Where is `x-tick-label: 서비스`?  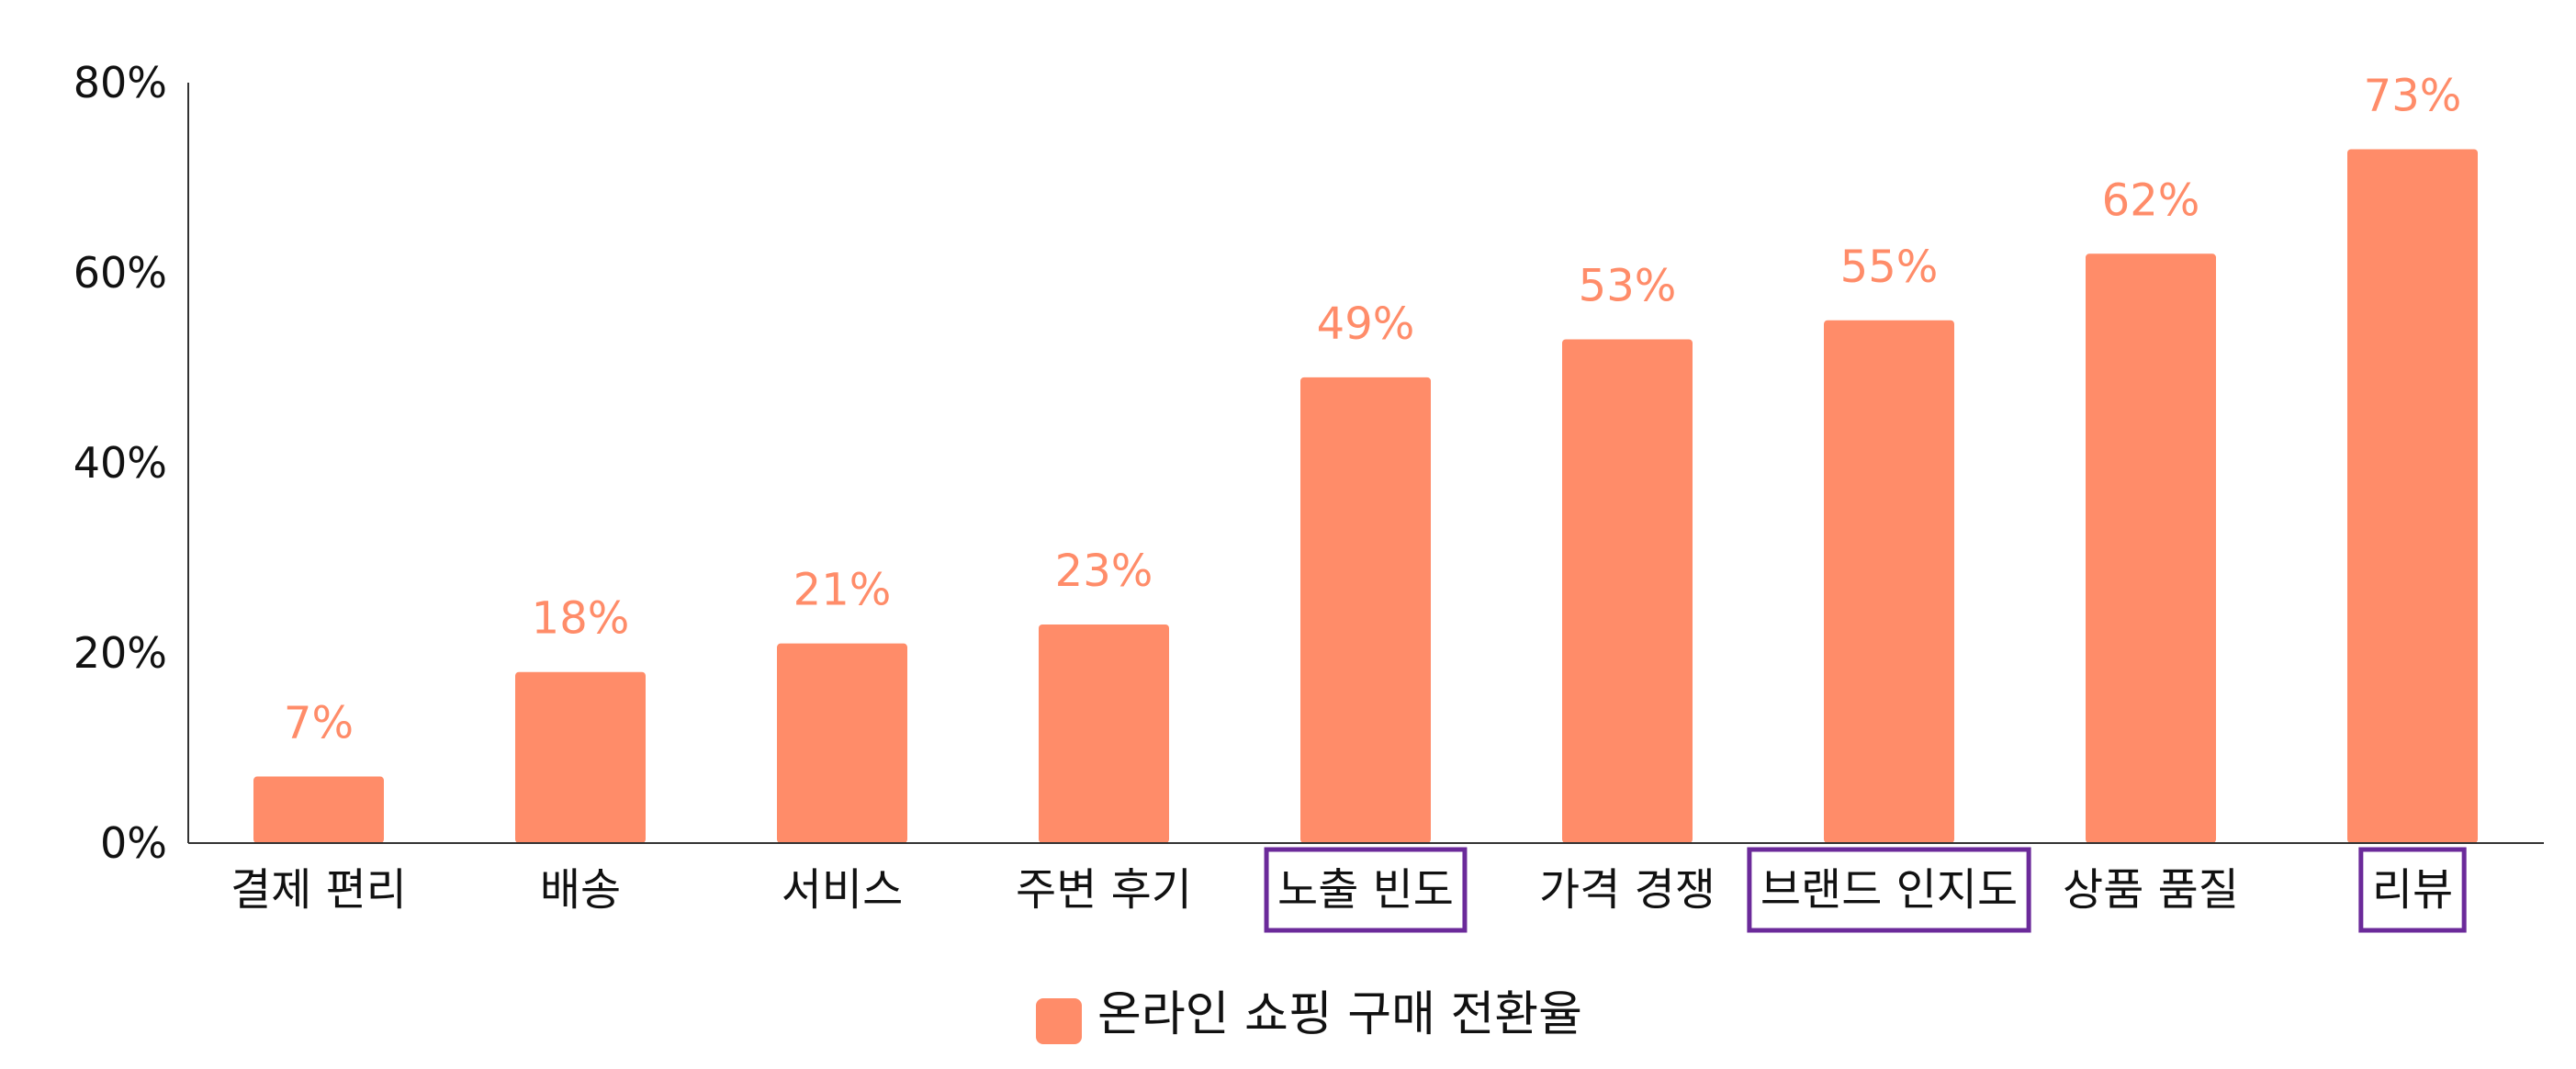
x-tick-label: 서비스 is located at coordinates (842, 890).